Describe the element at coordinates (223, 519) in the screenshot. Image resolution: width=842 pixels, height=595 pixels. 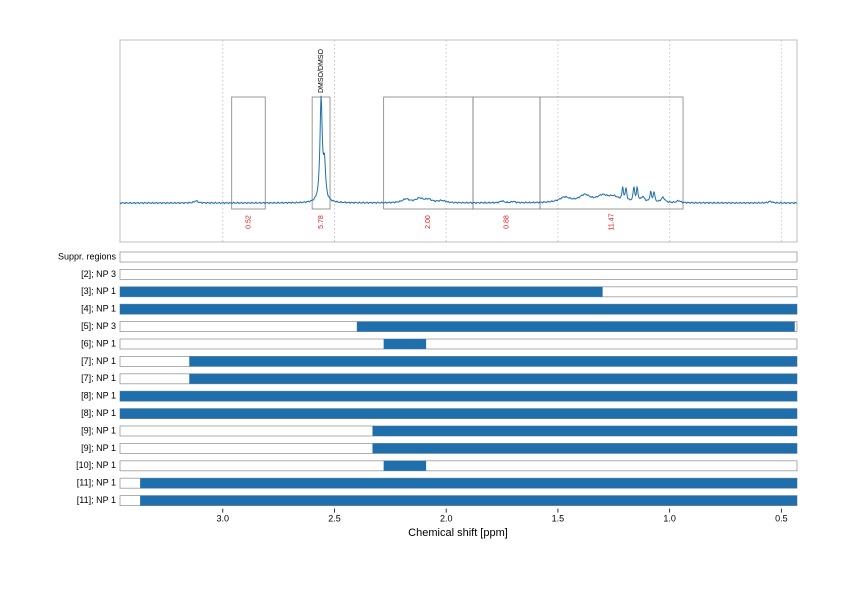
I see `x-tick-label: 3.0` at that location.